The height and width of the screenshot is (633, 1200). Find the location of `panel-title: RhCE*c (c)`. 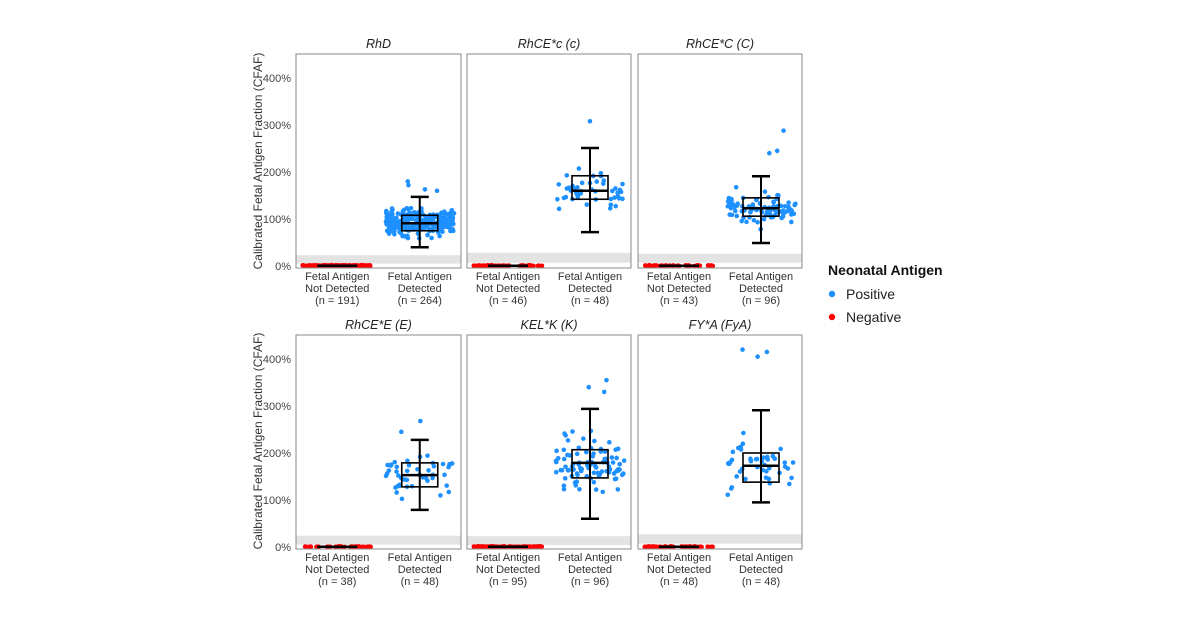

panel-title: RhCE*c (c) is located at coordinates (549, 44).